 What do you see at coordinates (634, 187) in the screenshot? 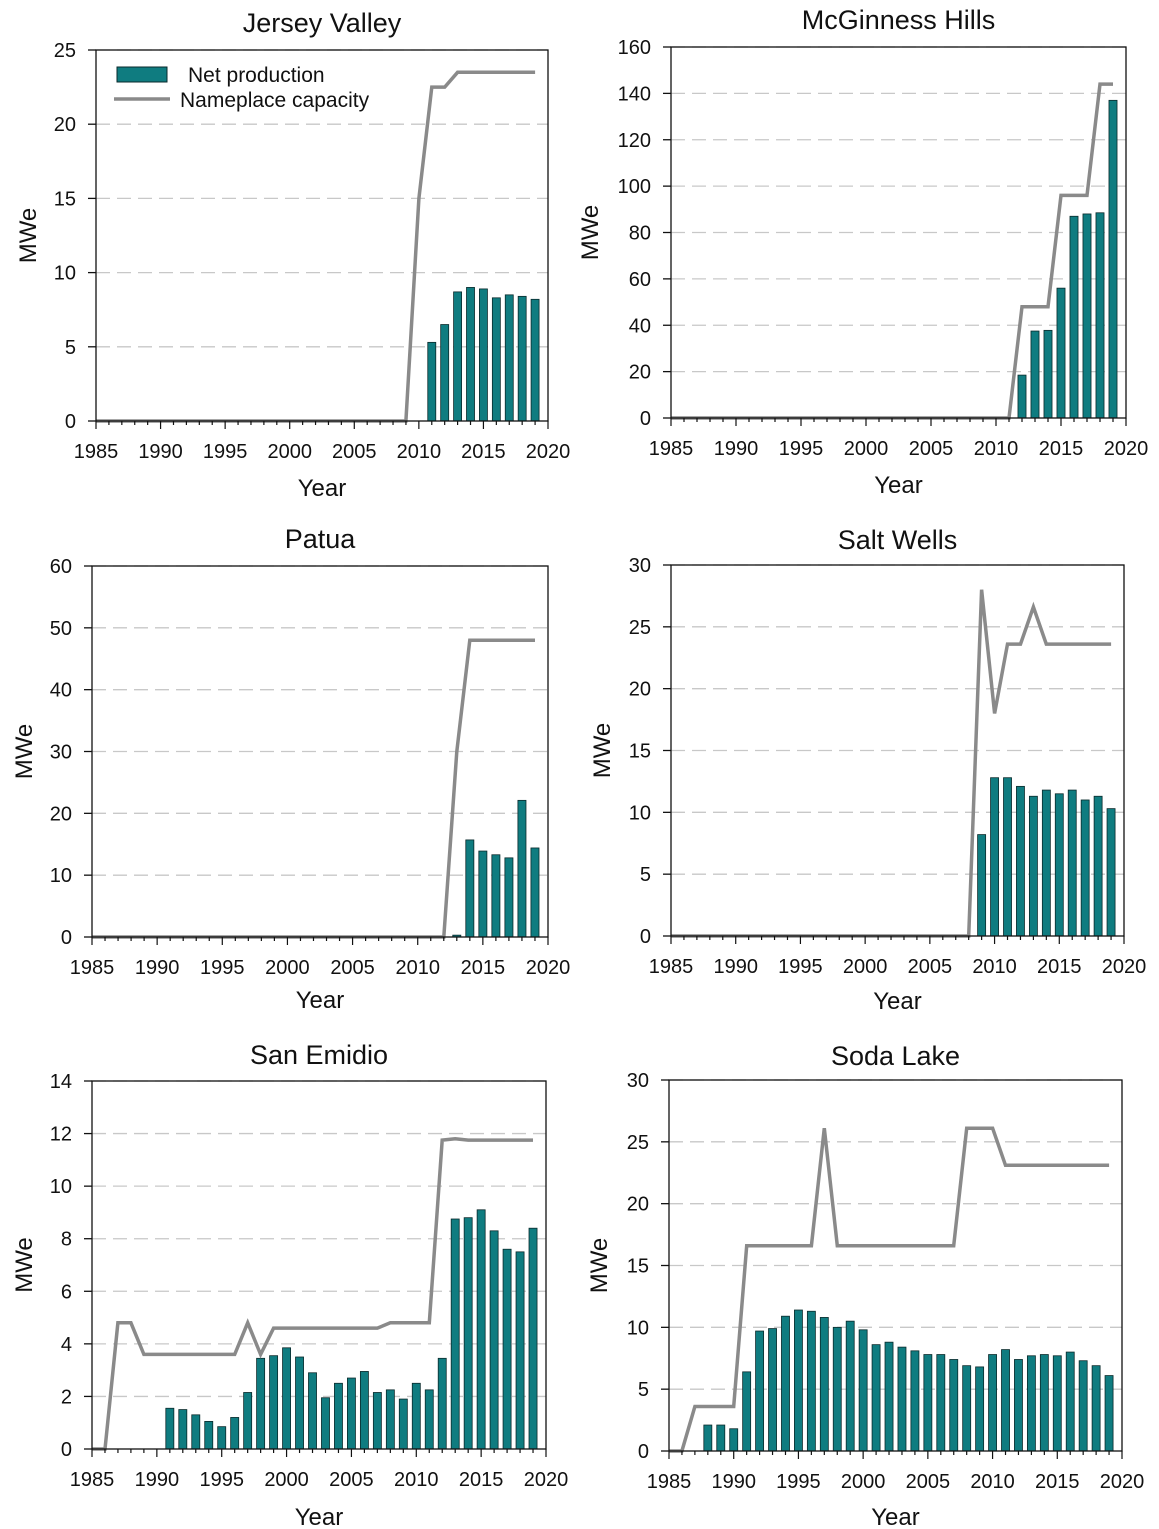
I see `y-tick-label: 100` at bounding box center [634, 187].